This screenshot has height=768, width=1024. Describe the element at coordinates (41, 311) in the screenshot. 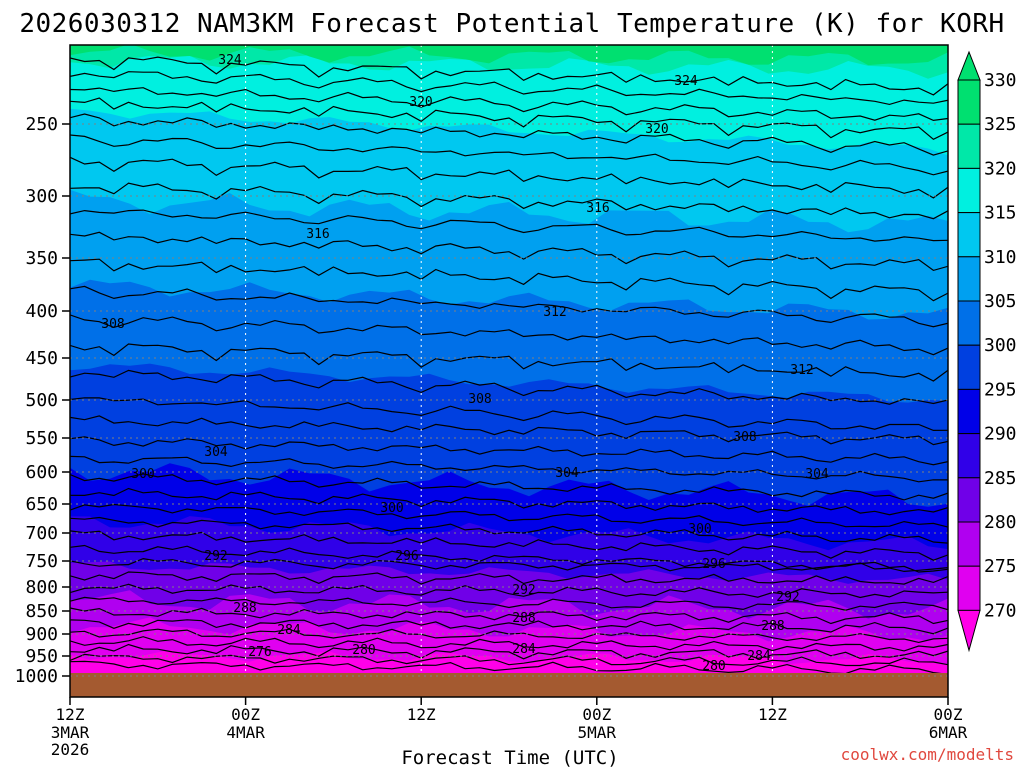

I see `y-tick-label: 400` at that location.